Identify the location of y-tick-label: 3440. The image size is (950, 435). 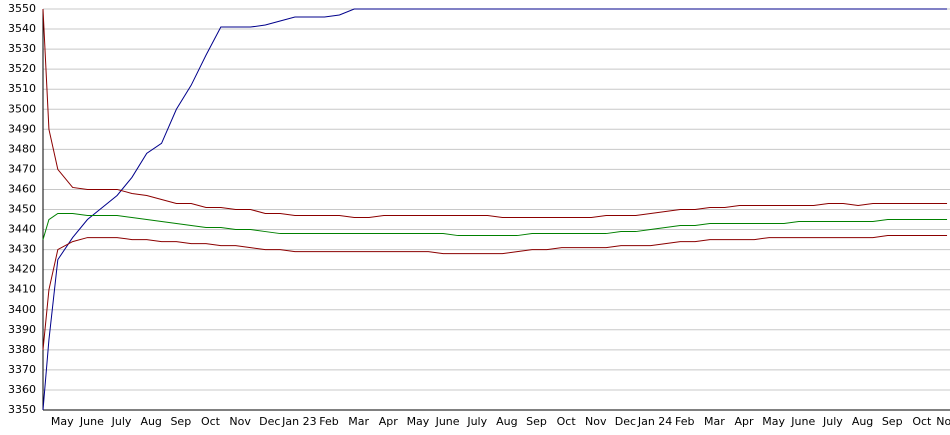
(22, 229).